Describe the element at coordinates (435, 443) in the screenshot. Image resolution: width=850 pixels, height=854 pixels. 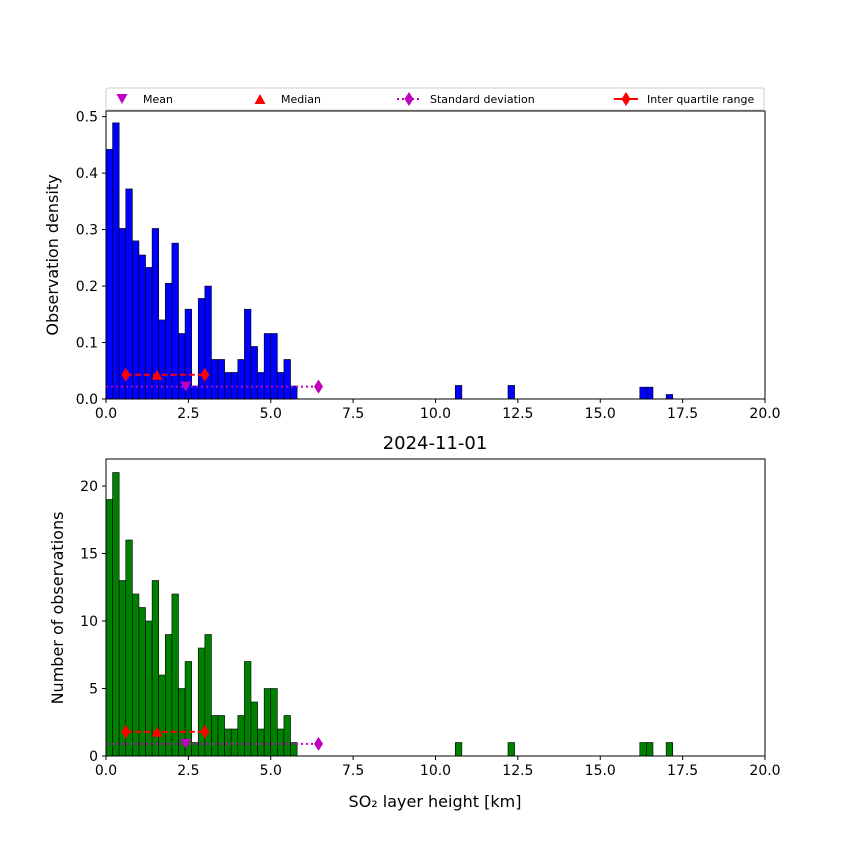
I see `count-chart-title: 2024-11-01` at that location.